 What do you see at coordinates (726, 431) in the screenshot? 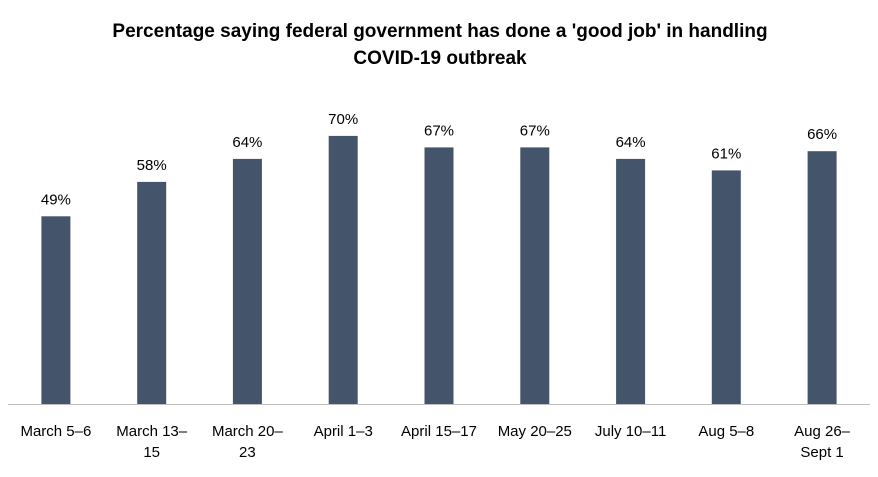
I see `x-tick-label: Aug 5–8` at bounding box center [726, 431].